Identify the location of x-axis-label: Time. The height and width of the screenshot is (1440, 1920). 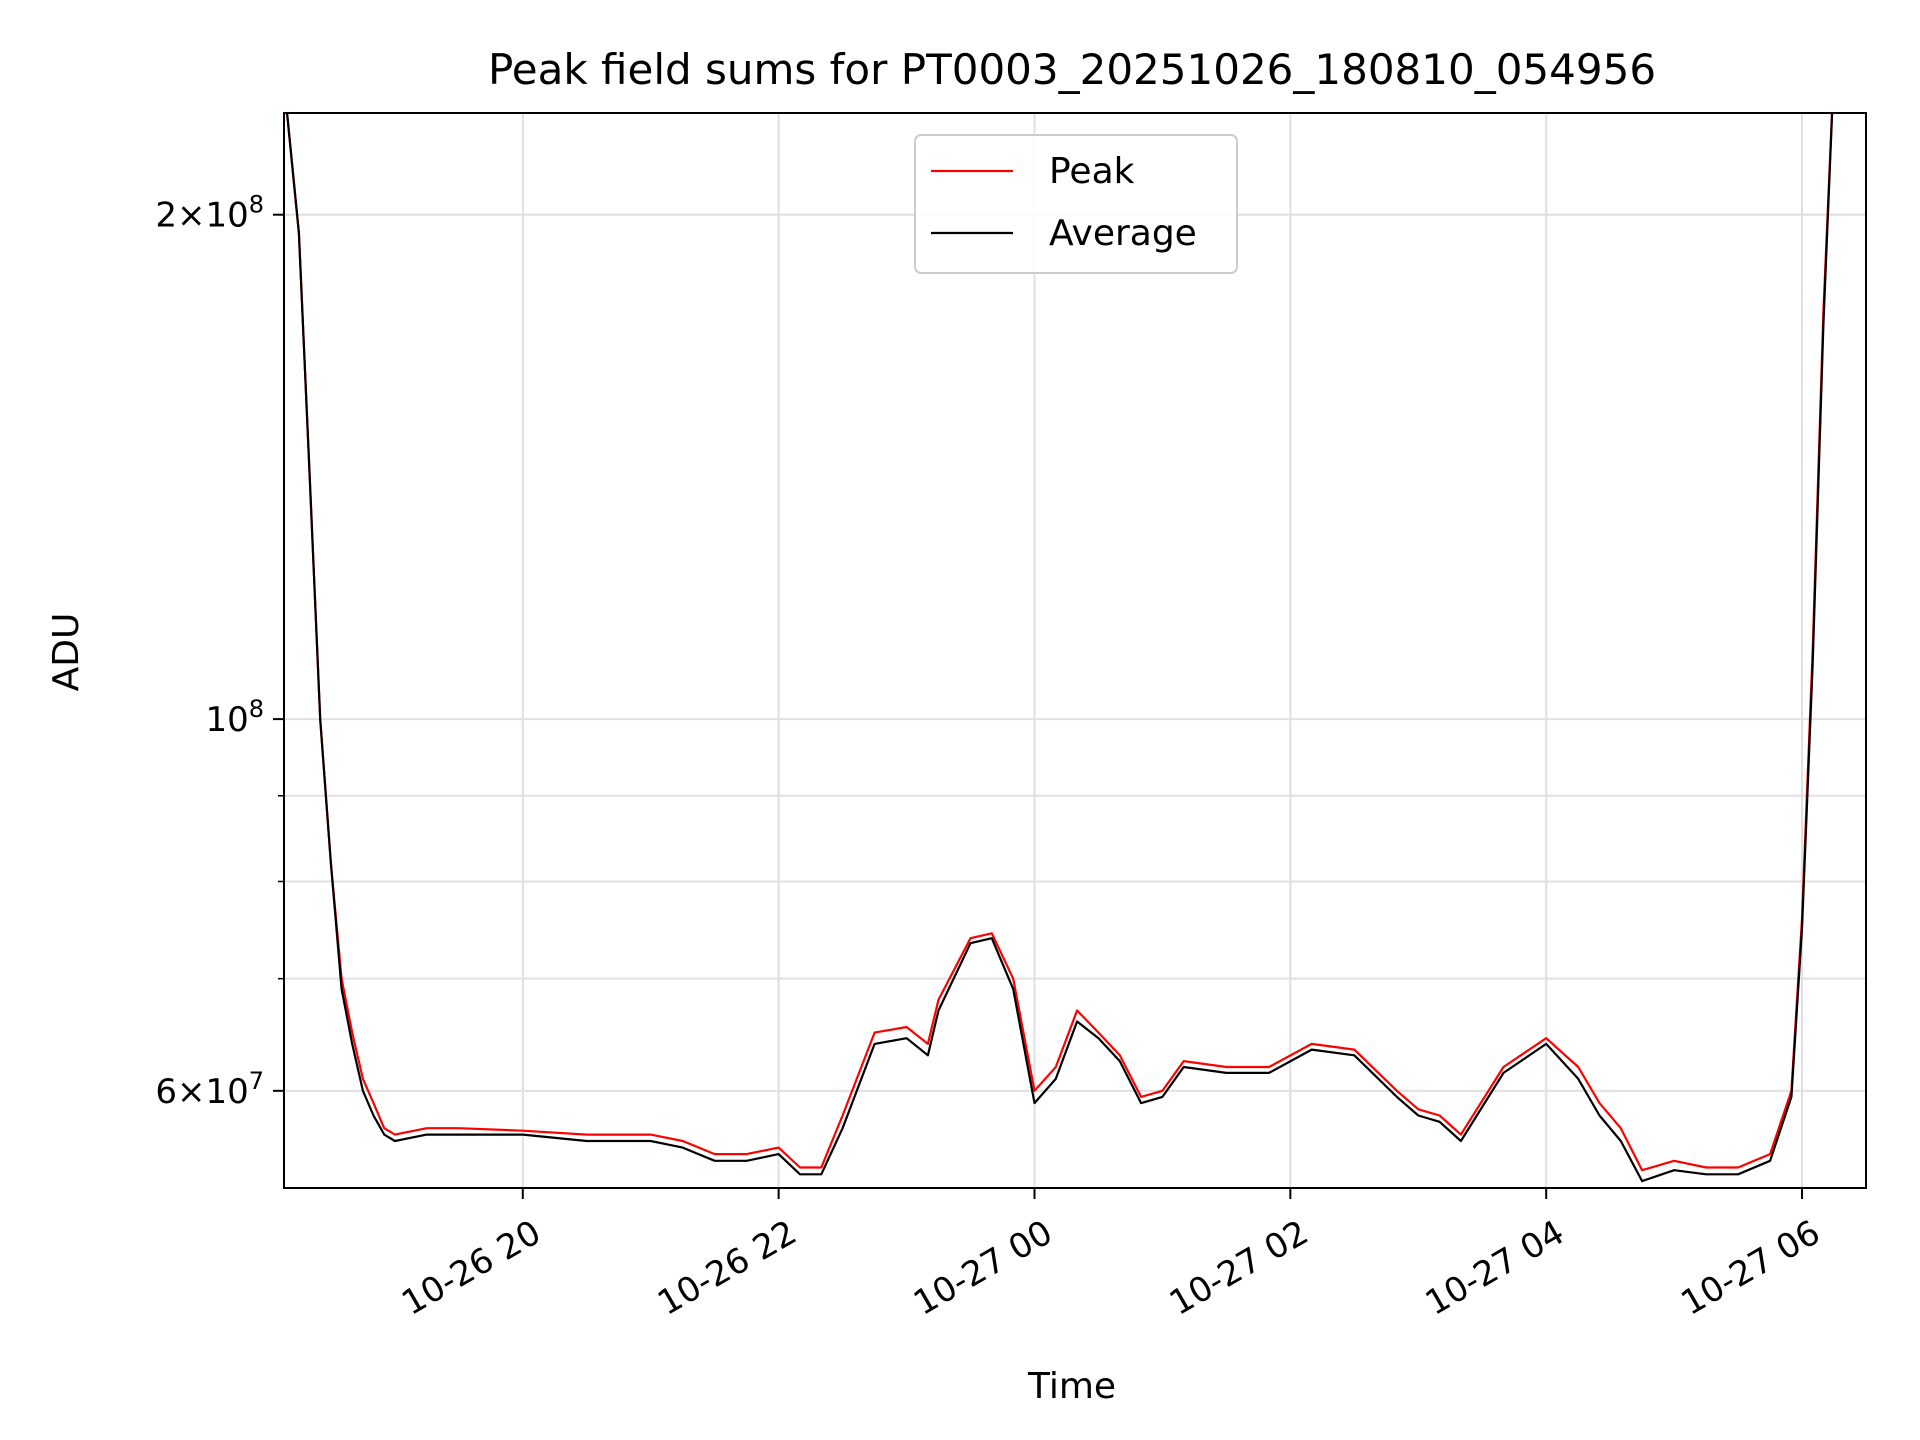
(1071, 1386).